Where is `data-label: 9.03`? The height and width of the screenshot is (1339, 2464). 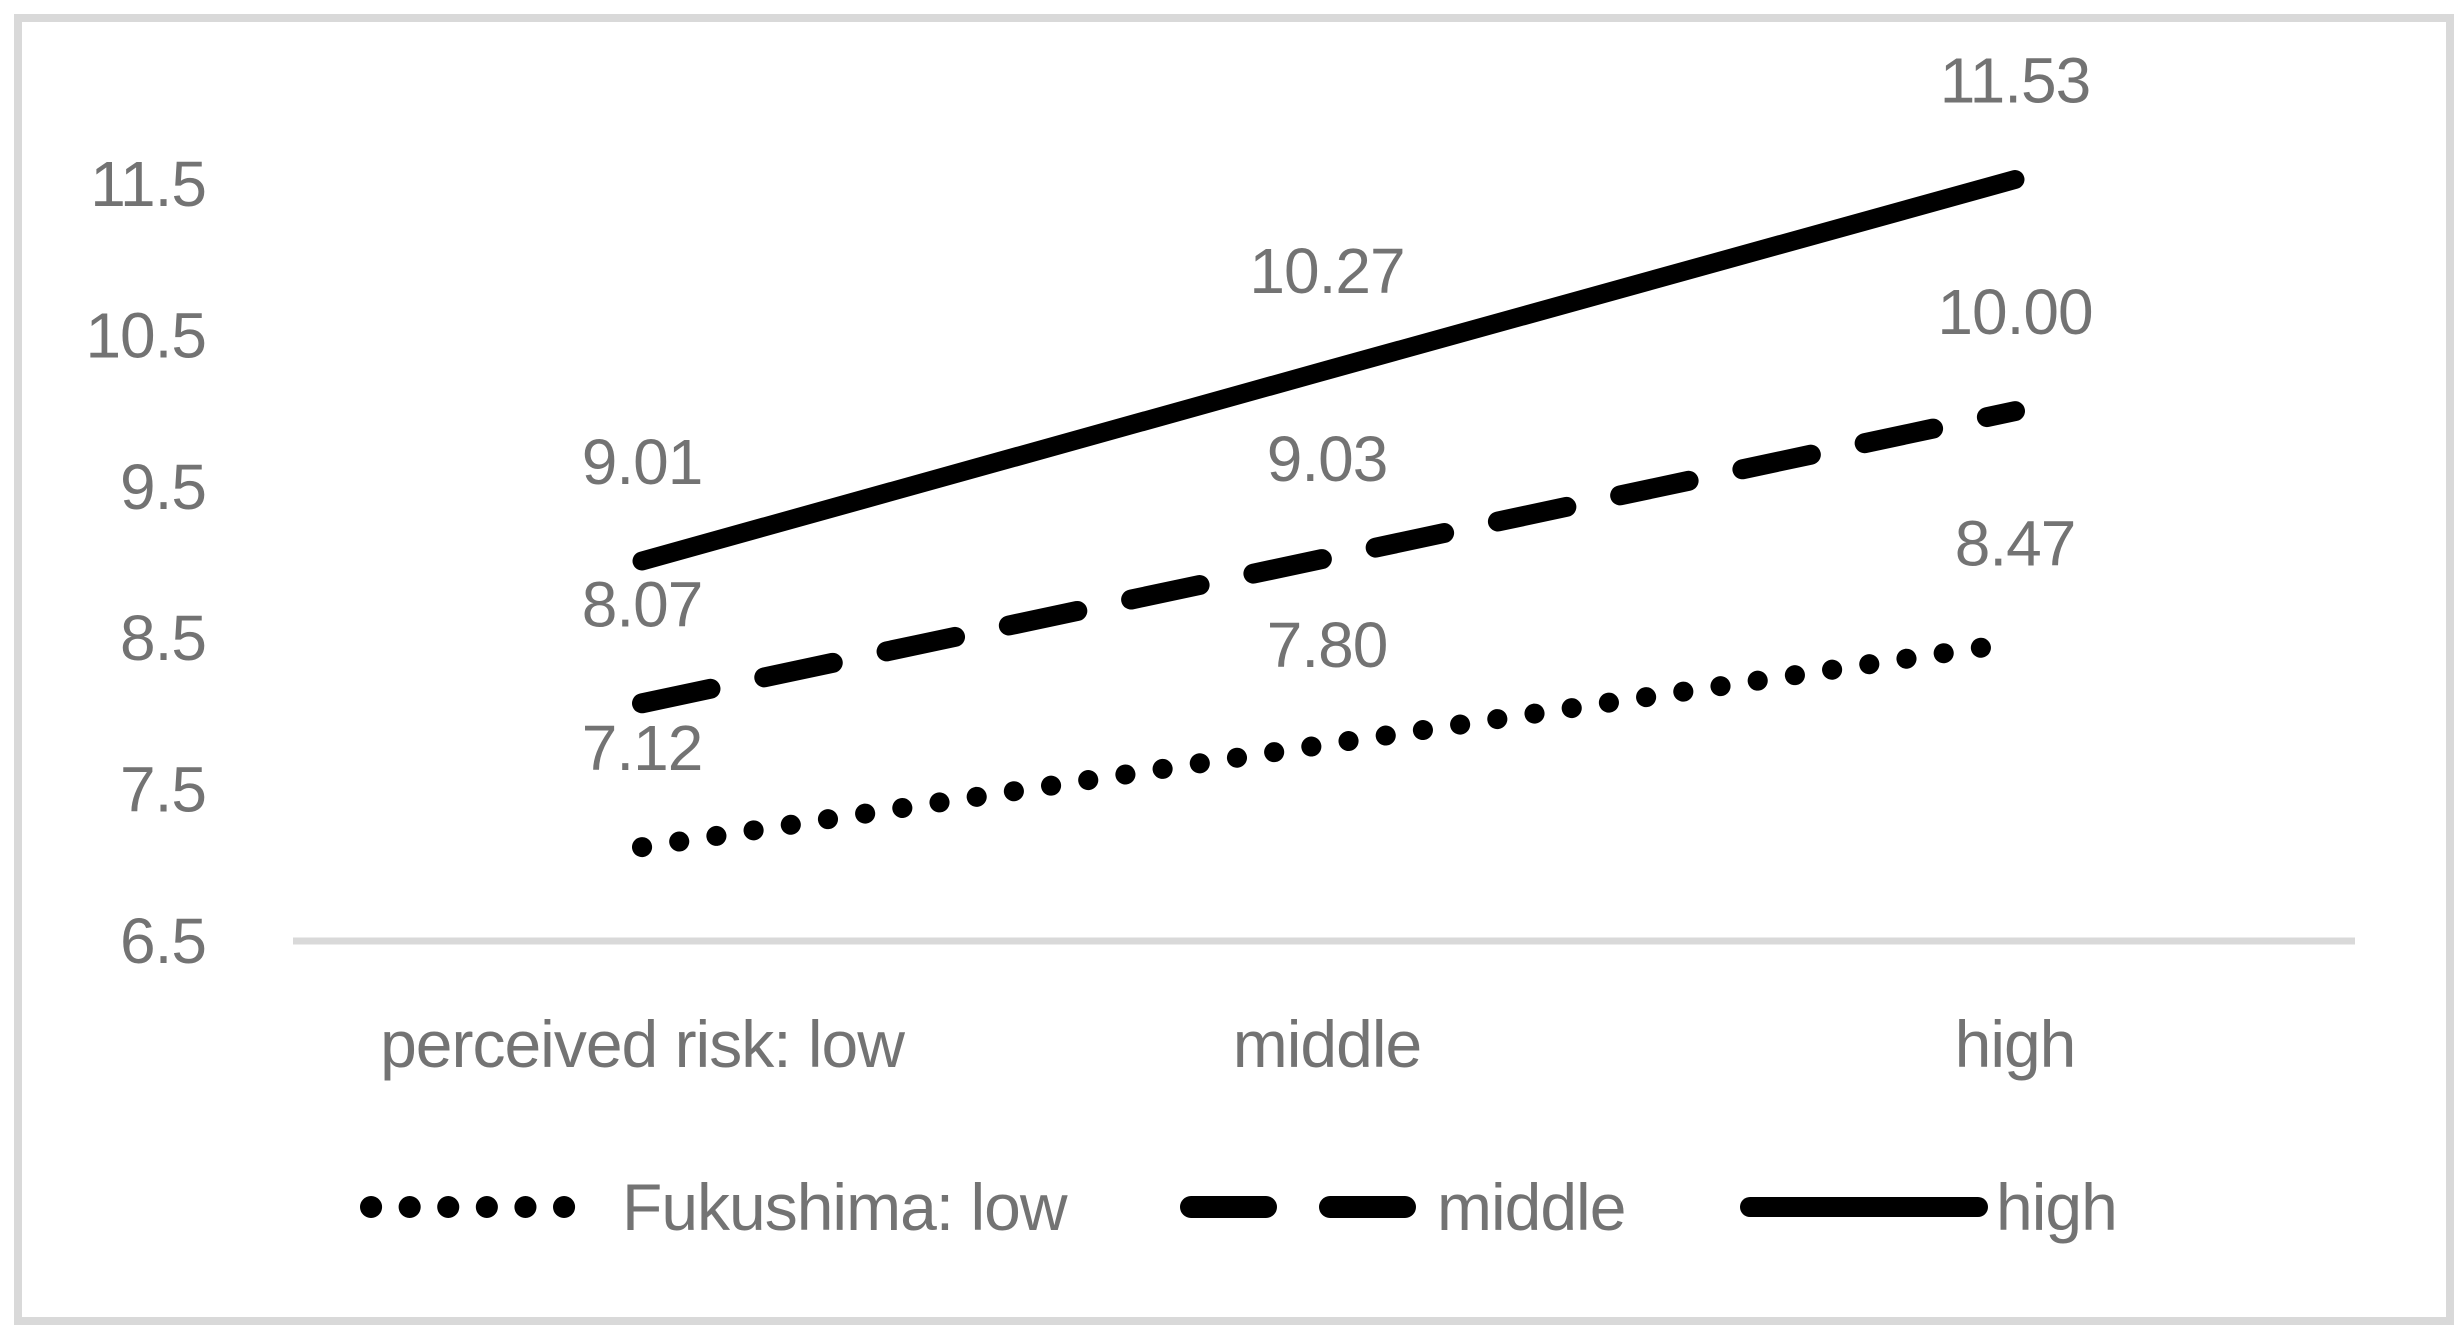
data-label: 9.03 is located at coordinates (1327, 459).